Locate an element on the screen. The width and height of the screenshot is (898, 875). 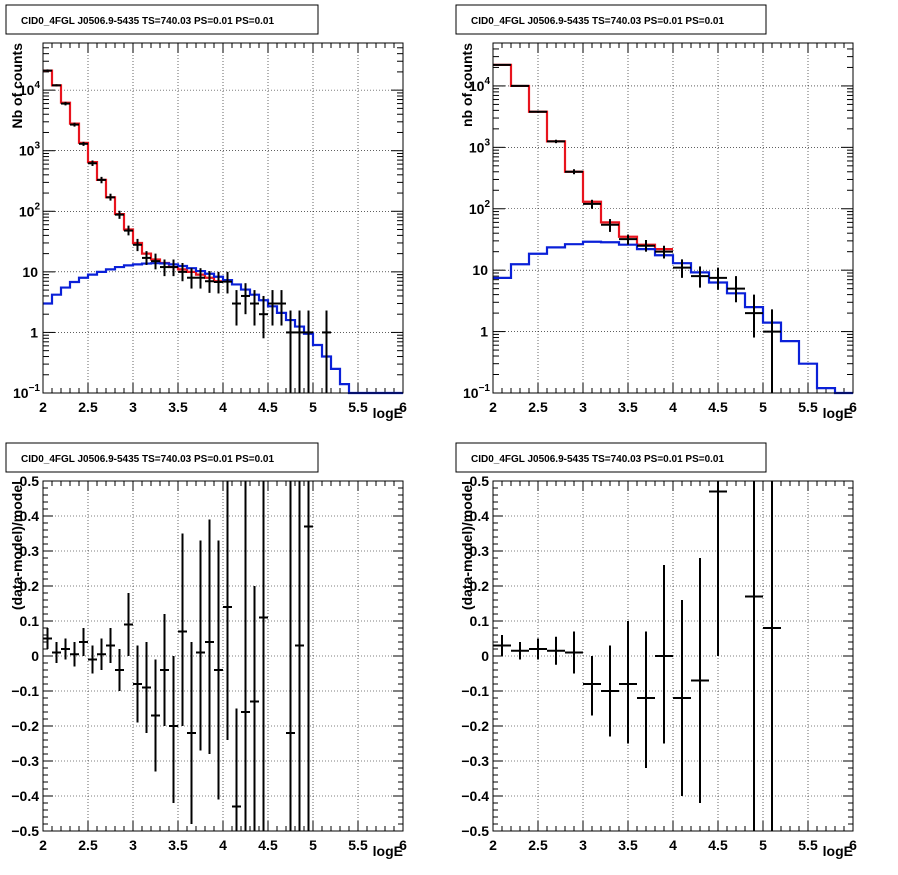
y-axis-title: nb of counts is located at coordinates (467, 85).